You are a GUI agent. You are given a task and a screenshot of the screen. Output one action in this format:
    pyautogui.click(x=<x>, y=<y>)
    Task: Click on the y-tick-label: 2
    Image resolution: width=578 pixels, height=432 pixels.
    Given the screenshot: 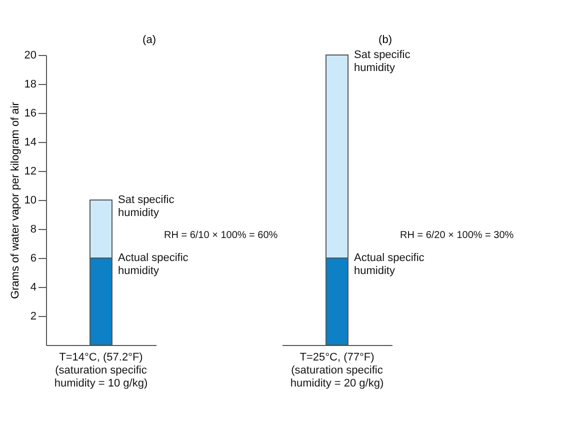 What is the action you would take?
    pyautogui.click(x=33, y=316)
    